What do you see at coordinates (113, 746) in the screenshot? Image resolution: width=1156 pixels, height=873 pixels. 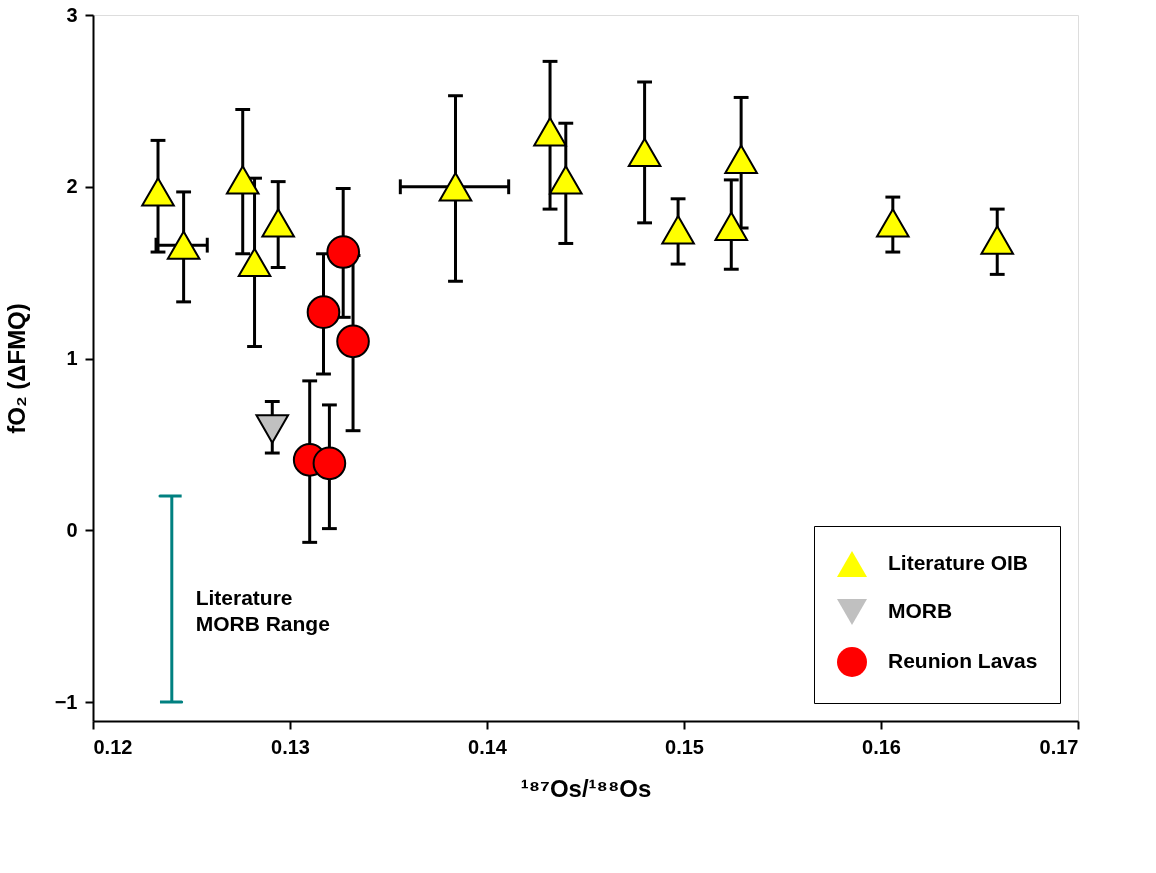 I see `x-tick-label: 0.12` at bounding box center [113, 746].